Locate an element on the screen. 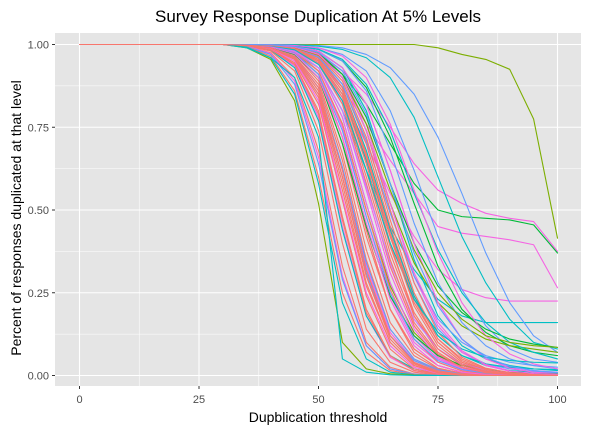  x-tick-label: 0 is located at coordinates (79, 400).